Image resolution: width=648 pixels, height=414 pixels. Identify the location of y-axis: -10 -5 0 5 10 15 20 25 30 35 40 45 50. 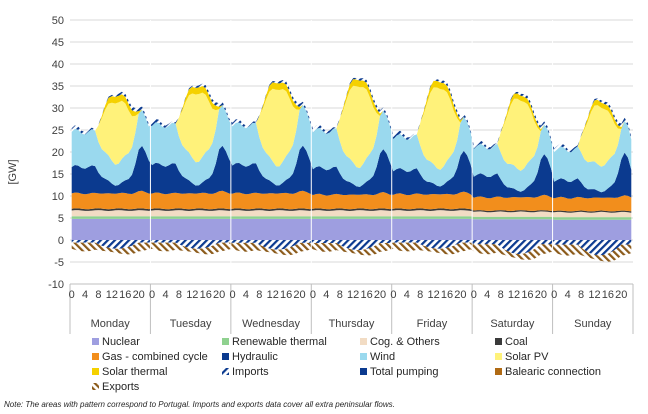
(56, 153).